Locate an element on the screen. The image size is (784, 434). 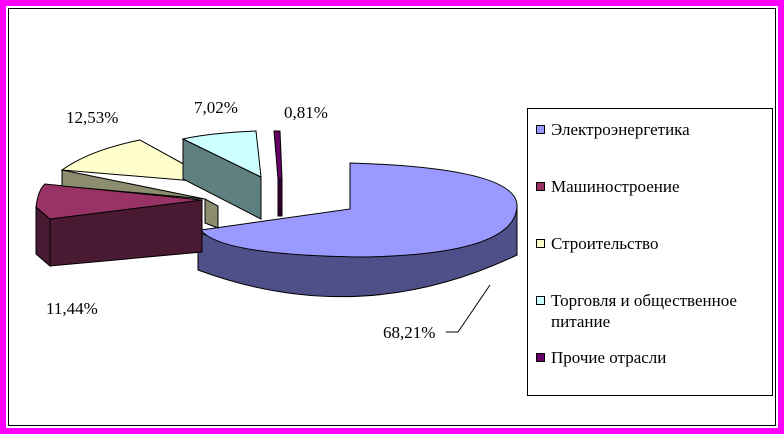
legend-label: Торговля и общественное питание is located at coordinates (644, 311).